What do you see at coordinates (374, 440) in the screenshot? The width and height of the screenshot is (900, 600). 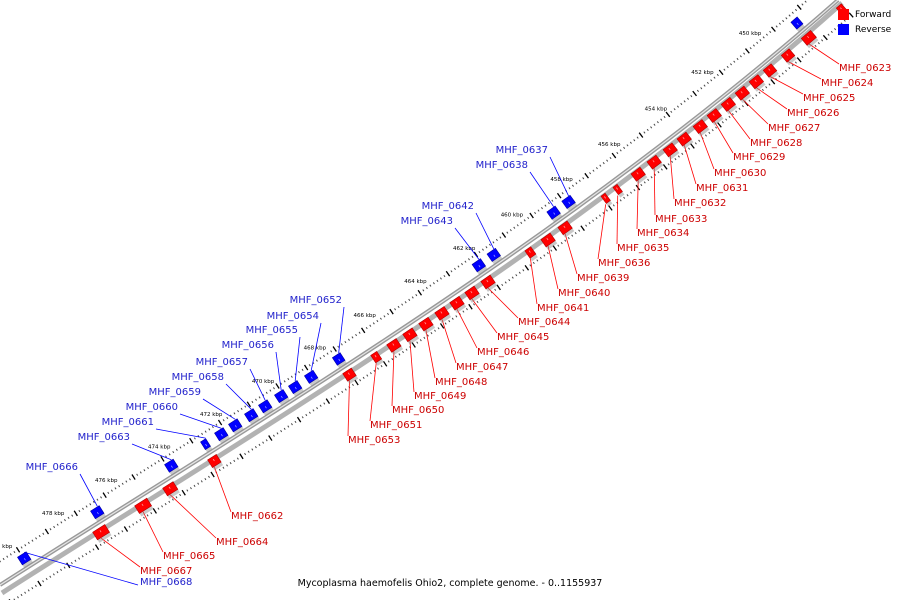 I see `forward-gene-label: MHF_0653` at bounding box center [374, 440].